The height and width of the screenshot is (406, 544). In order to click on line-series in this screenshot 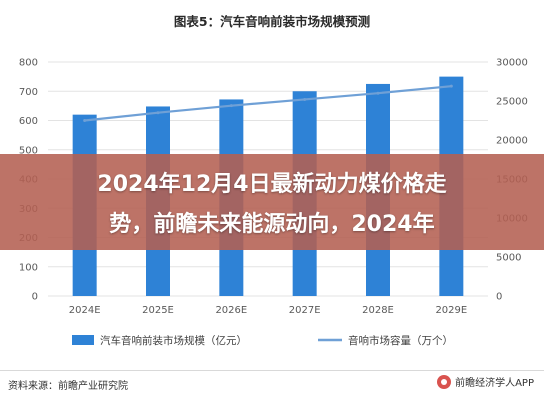, I will do `click(268, 103)`.